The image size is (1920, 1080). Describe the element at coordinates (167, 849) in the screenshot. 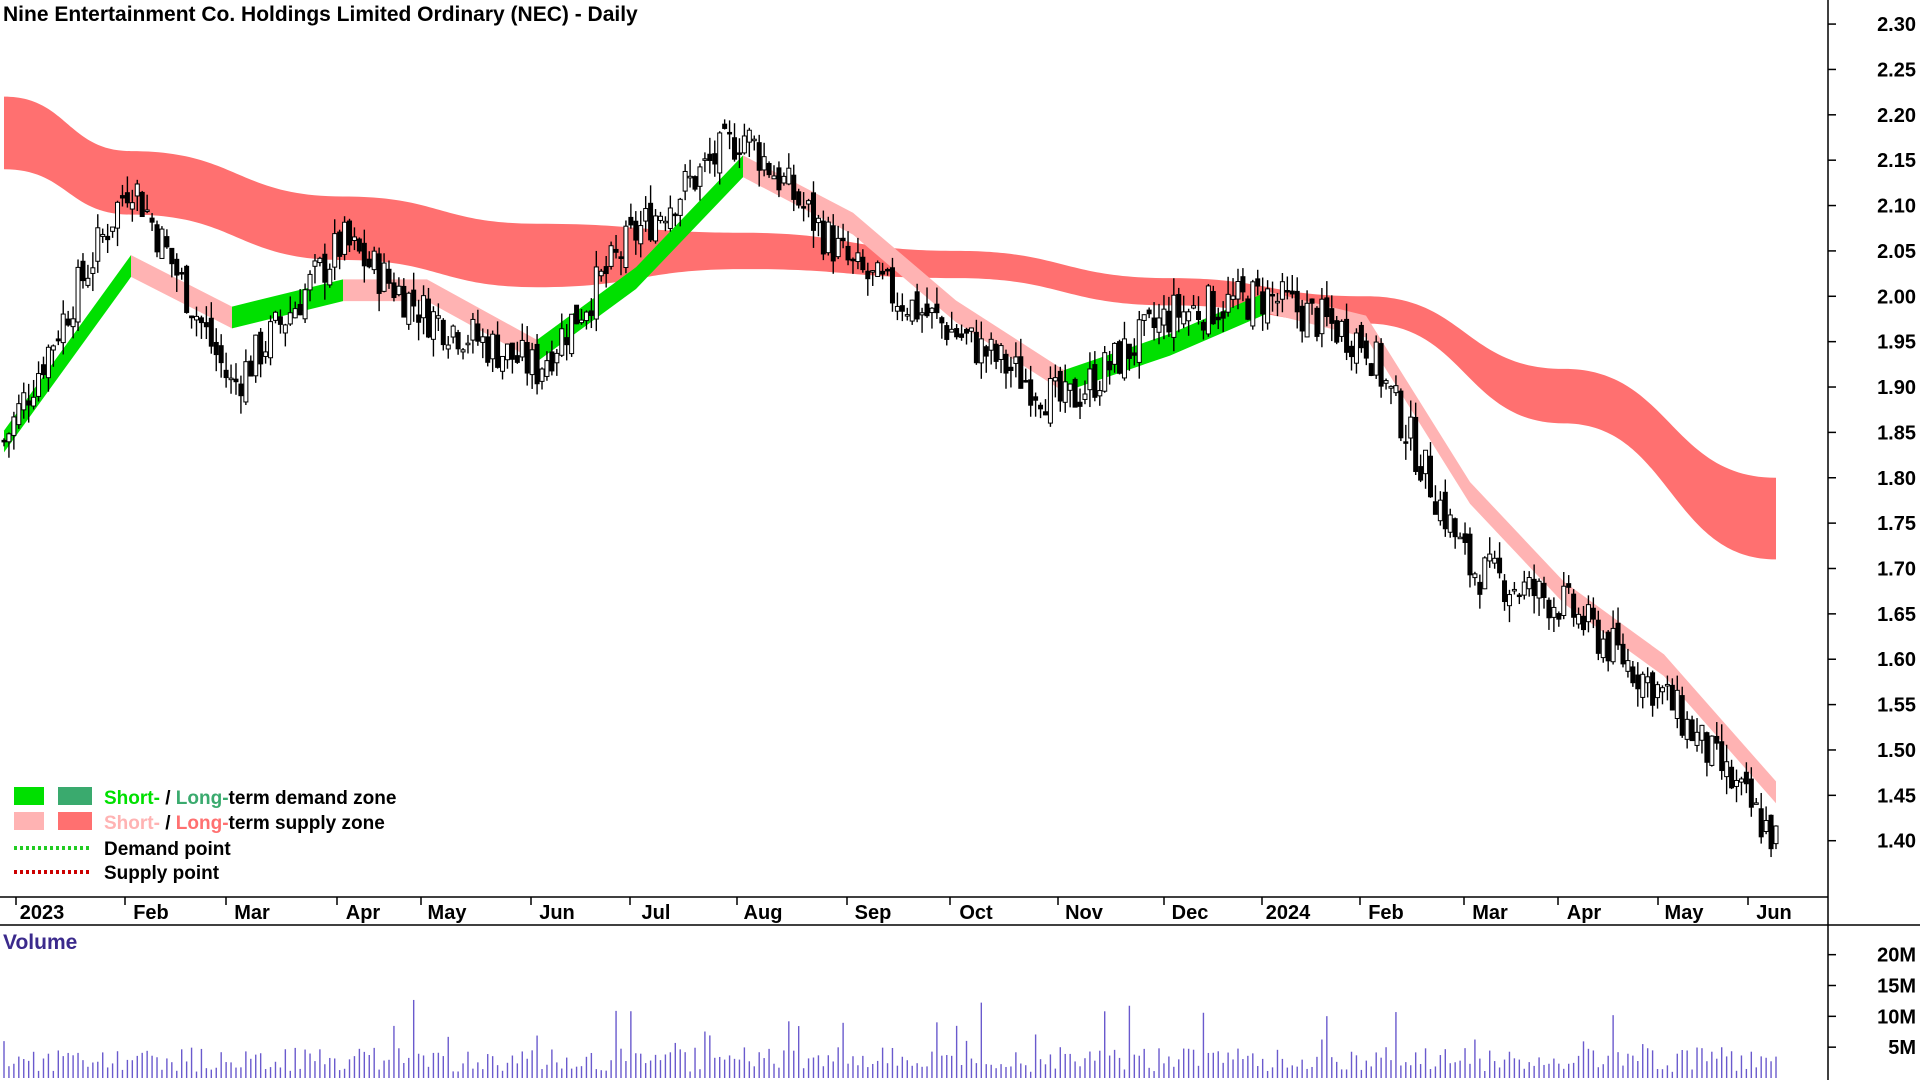

I see `legend-label: Demand point` at that location.